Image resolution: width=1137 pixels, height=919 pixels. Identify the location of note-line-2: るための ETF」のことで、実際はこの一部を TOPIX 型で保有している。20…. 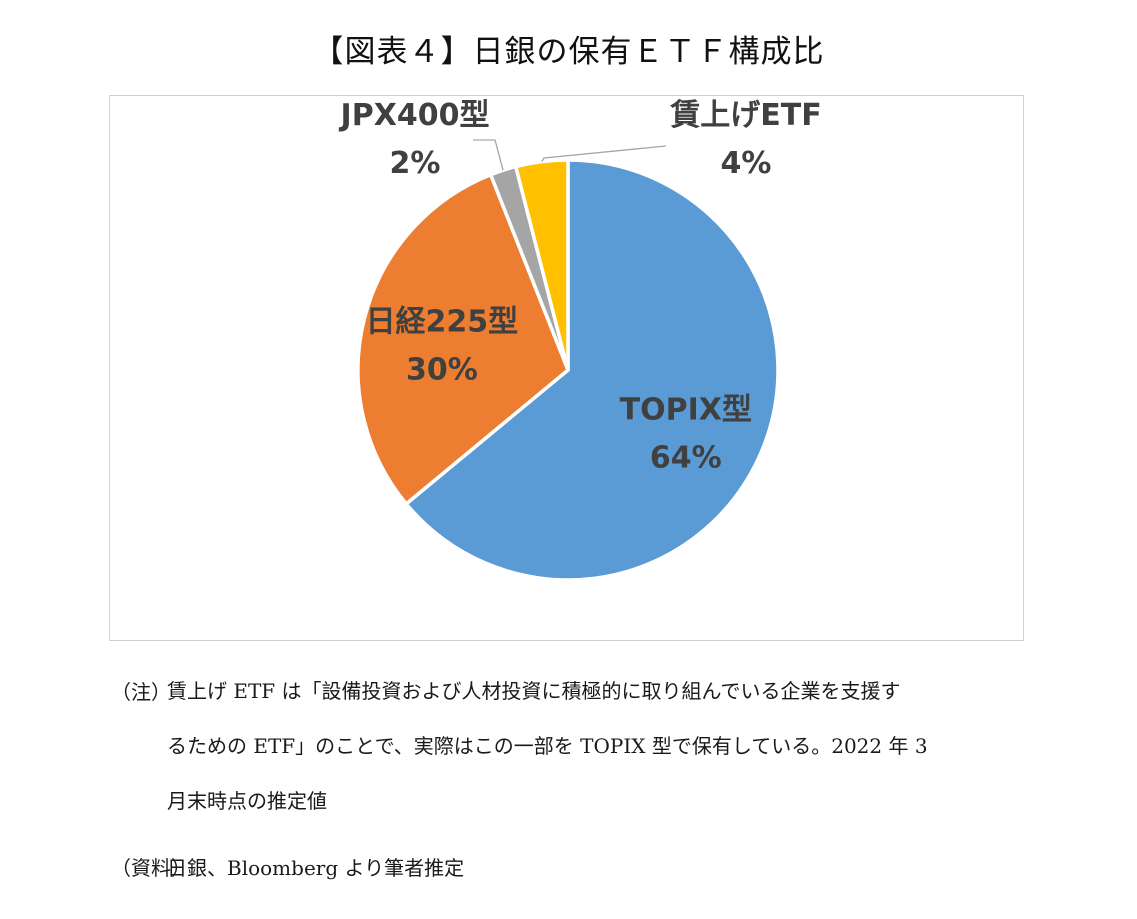
(547, 746).